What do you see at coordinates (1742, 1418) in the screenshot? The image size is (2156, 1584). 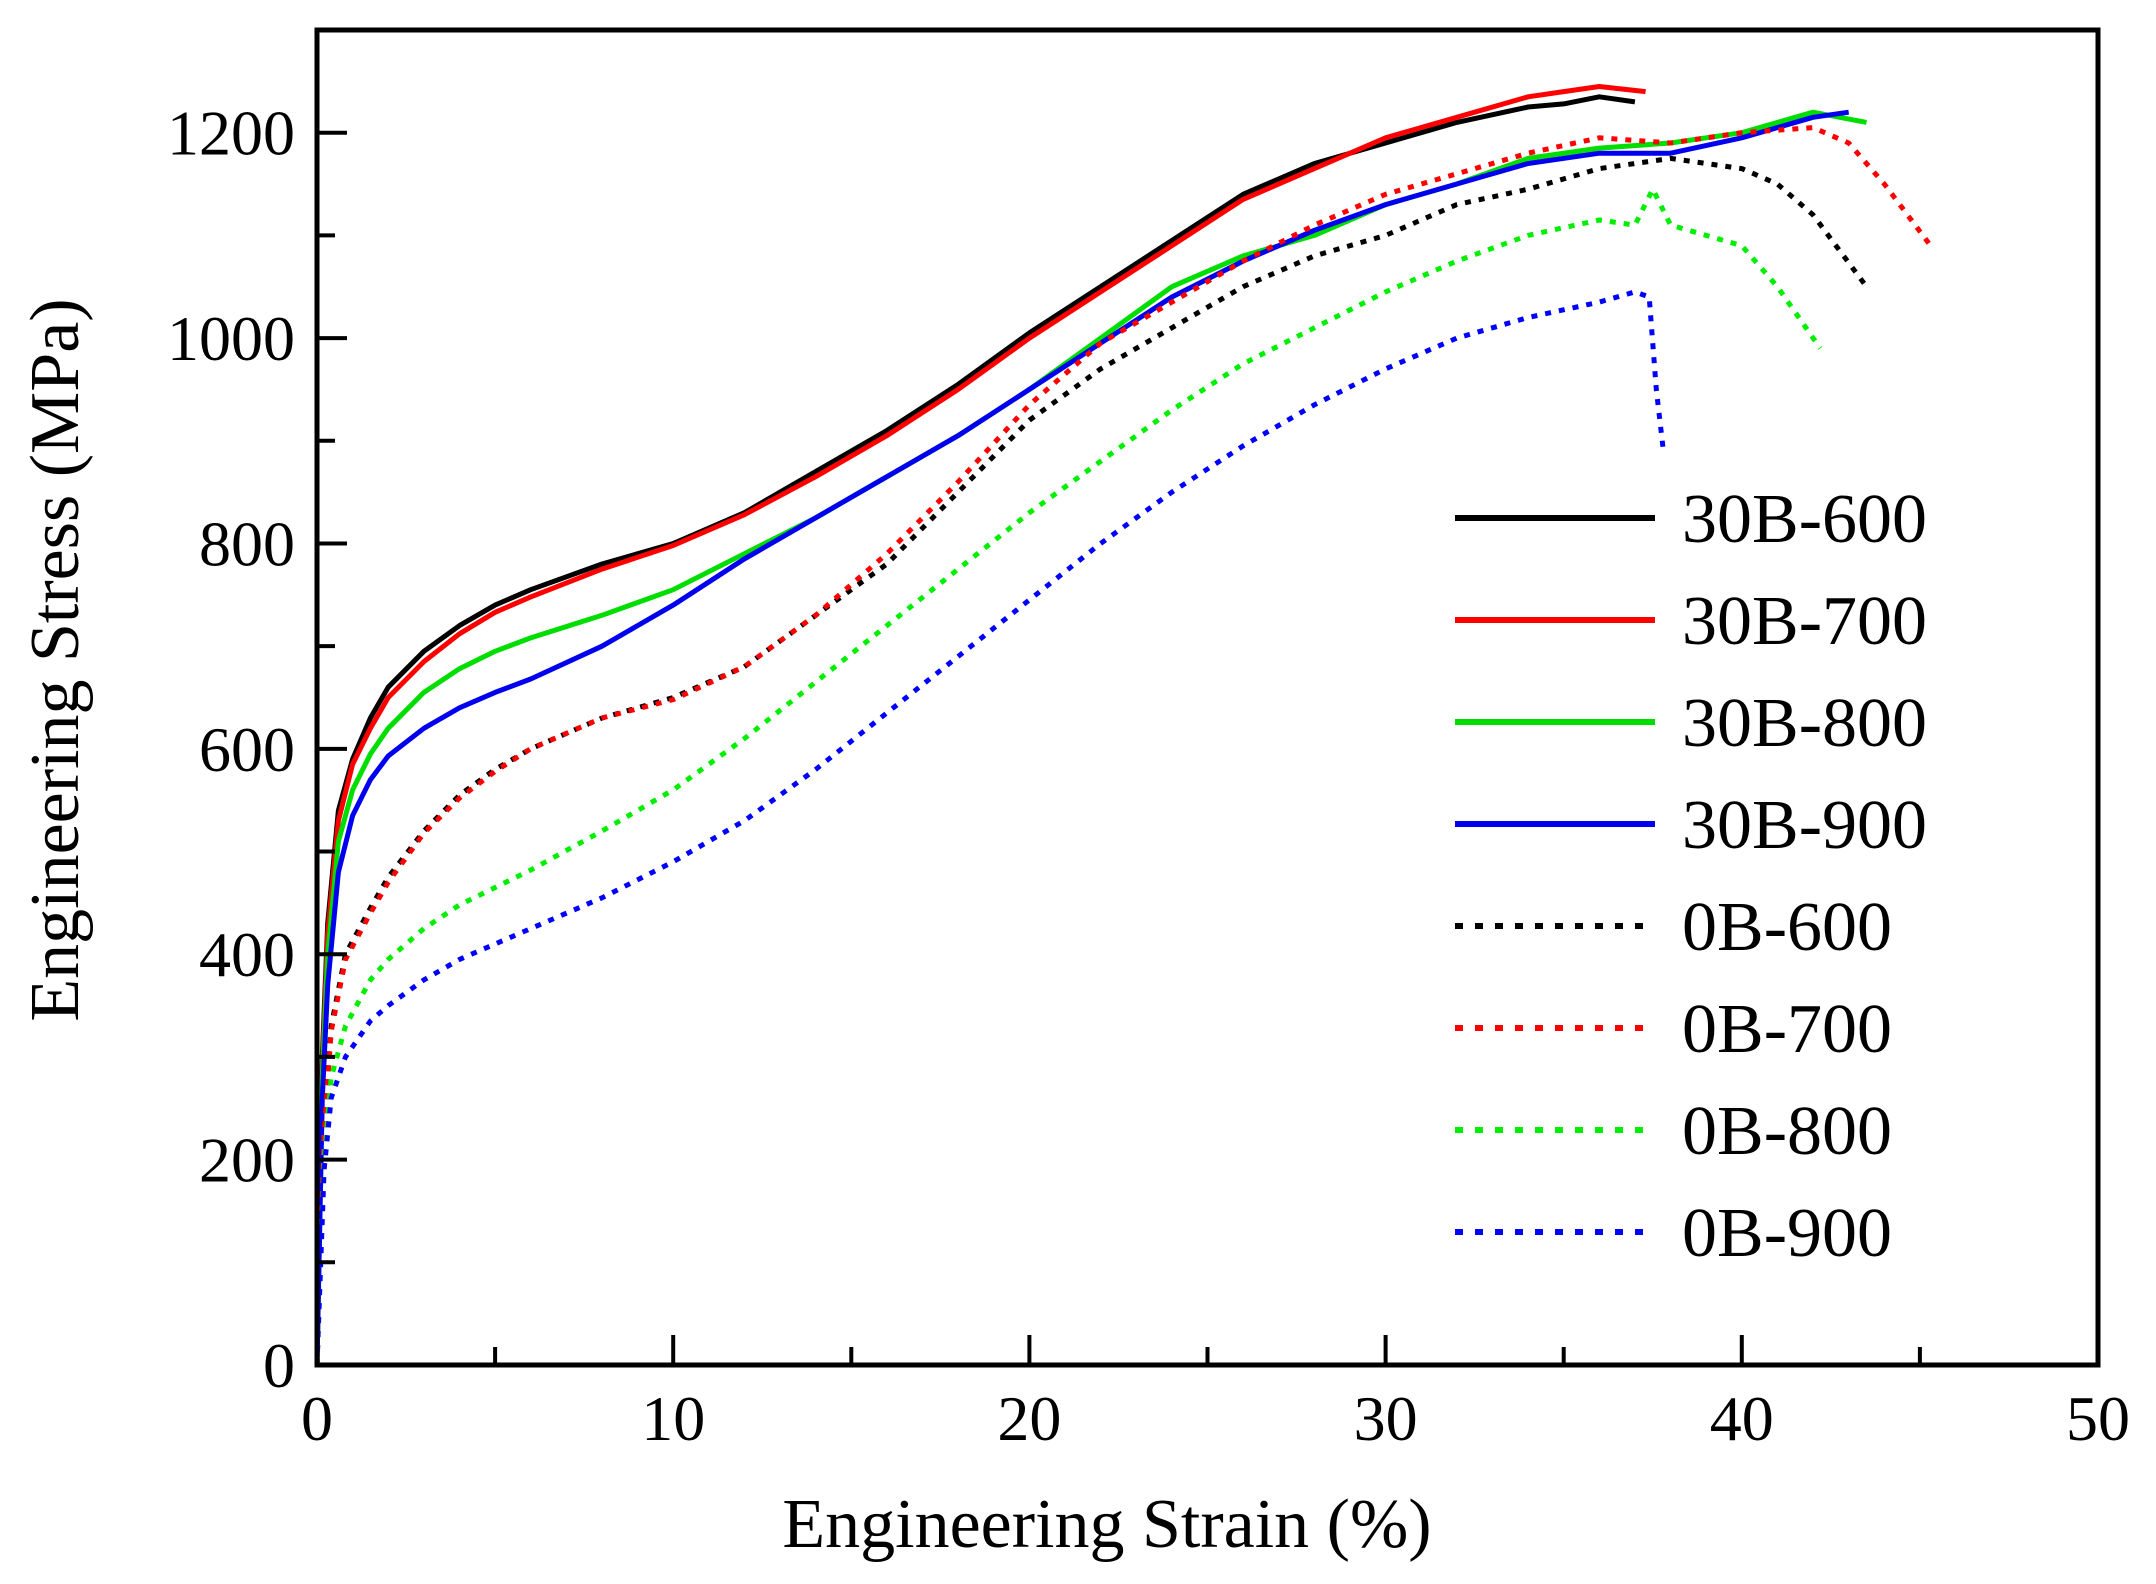 I see `x-tick-label: 40` at bounding box center [1742, 1418].